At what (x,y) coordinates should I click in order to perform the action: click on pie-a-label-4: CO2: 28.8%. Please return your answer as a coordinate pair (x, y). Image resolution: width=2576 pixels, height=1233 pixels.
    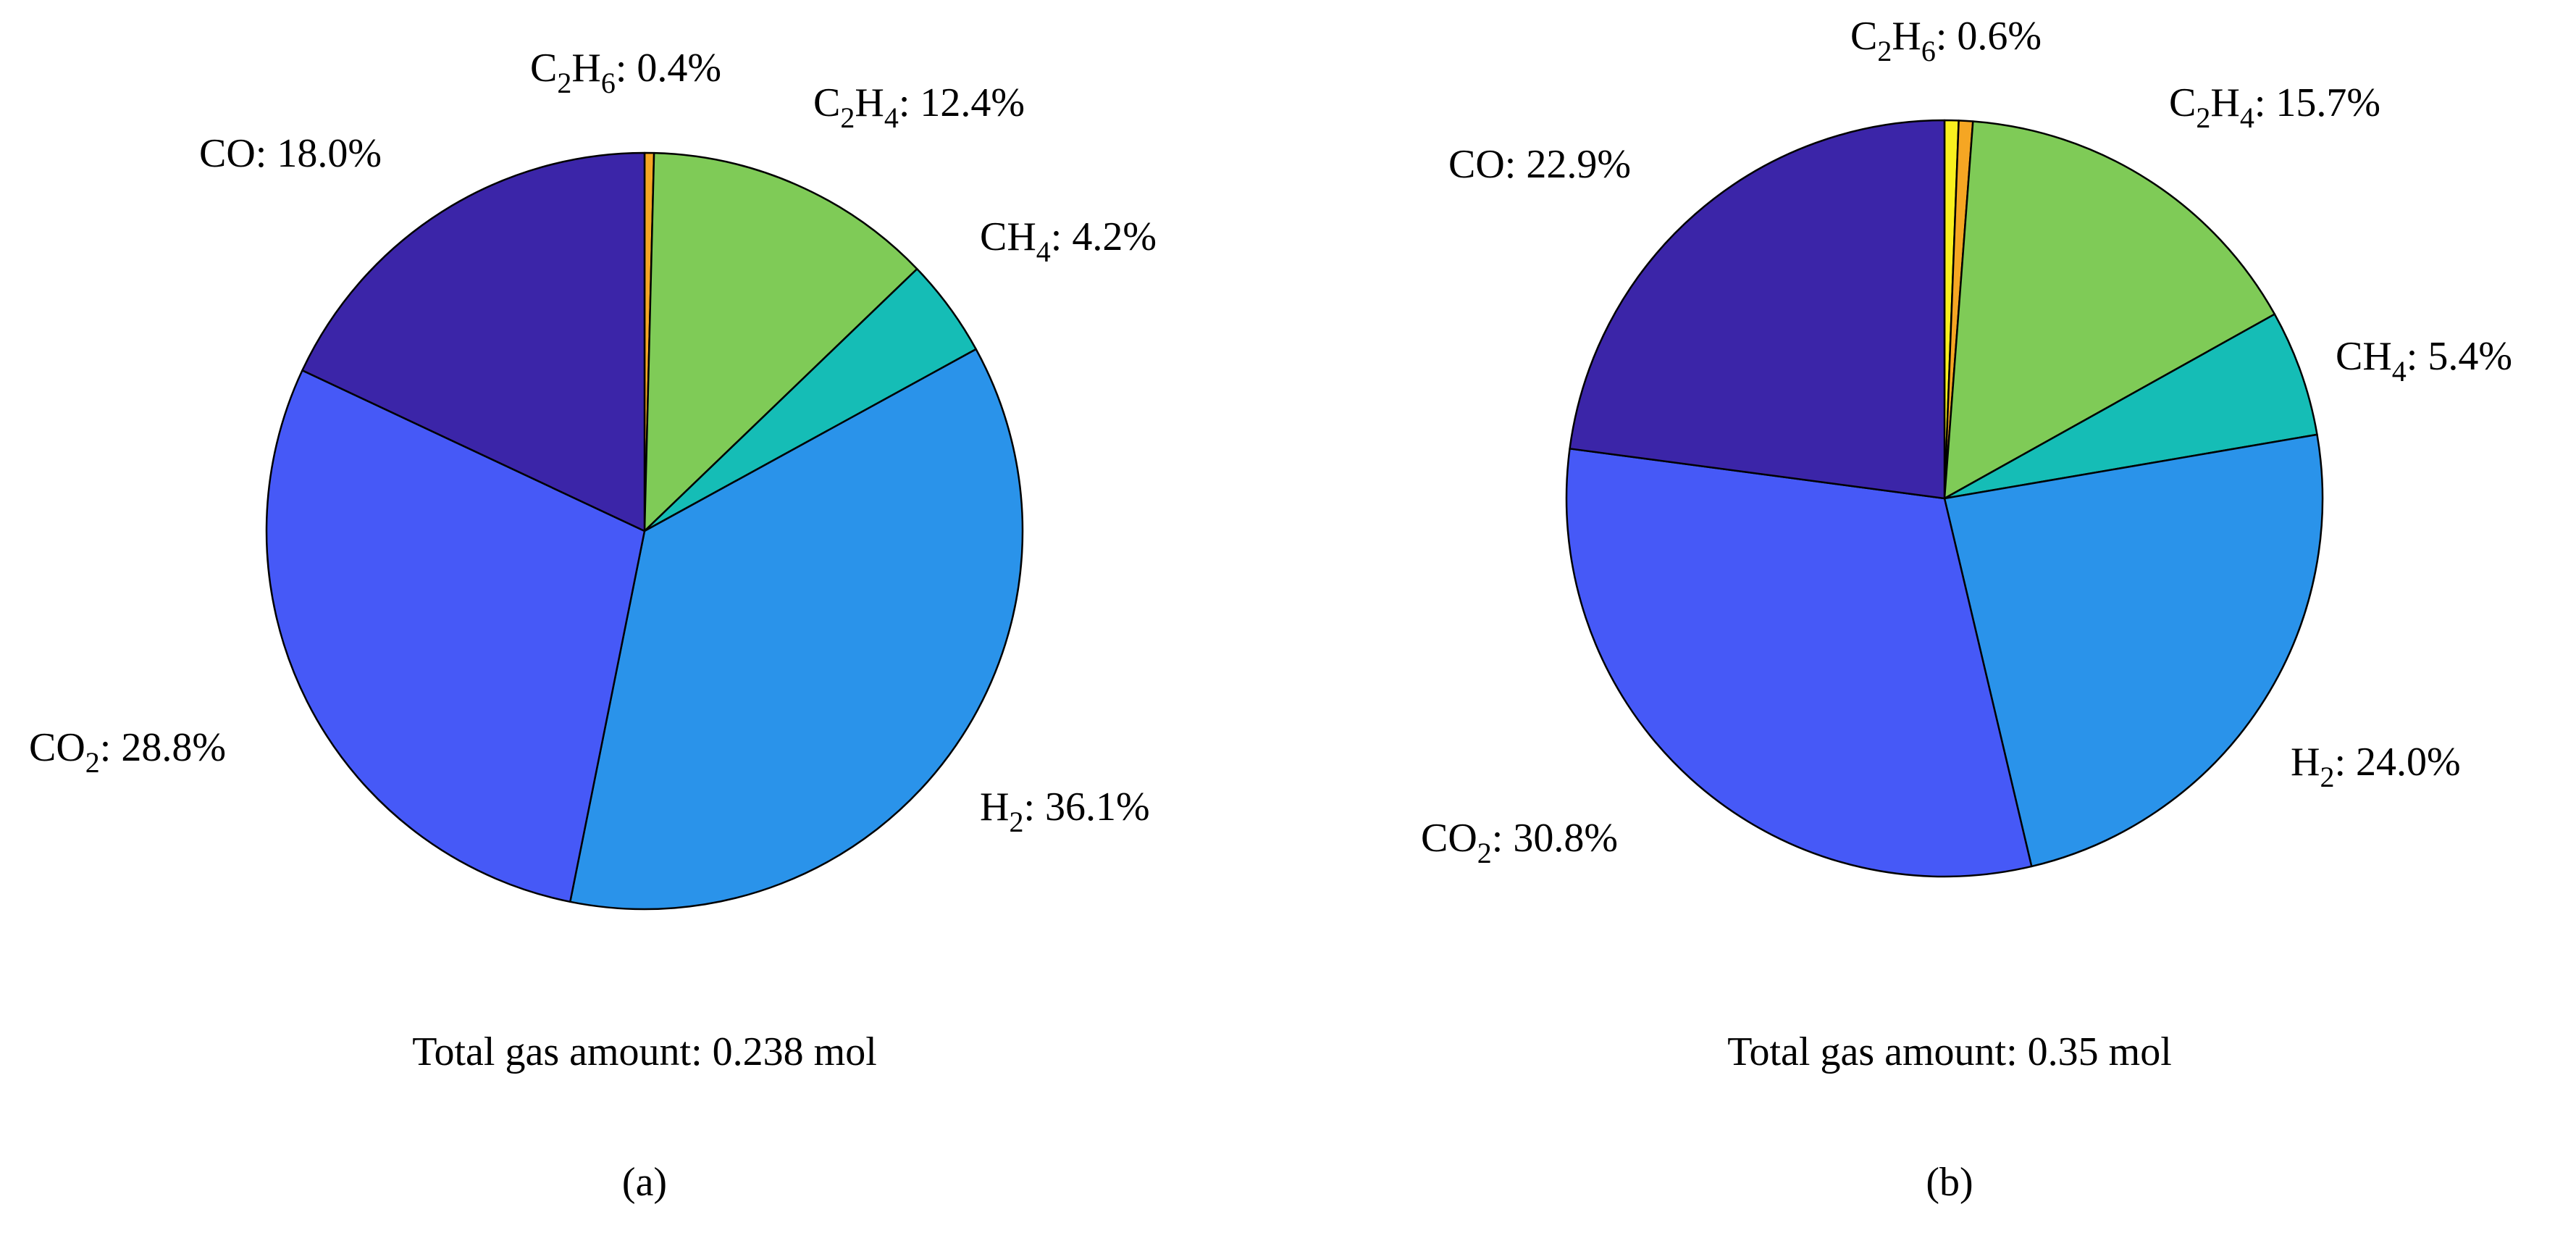
    Looking at the image, I should click on (127, 752).